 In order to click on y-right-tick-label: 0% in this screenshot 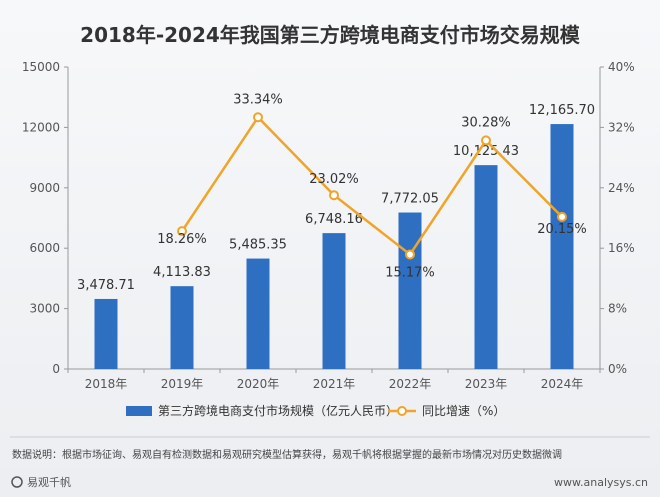, I will do `click(617, 369)`.